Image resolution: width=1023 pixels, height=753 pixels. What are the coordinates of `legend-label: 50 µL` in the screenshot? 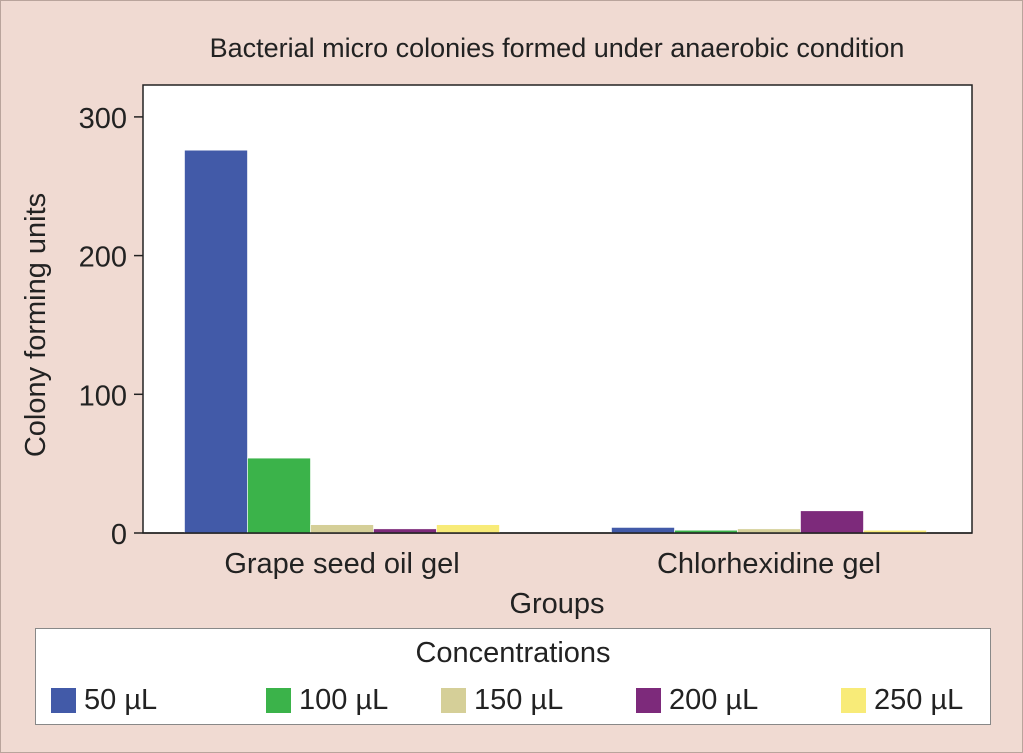 It's located at (121, 700).